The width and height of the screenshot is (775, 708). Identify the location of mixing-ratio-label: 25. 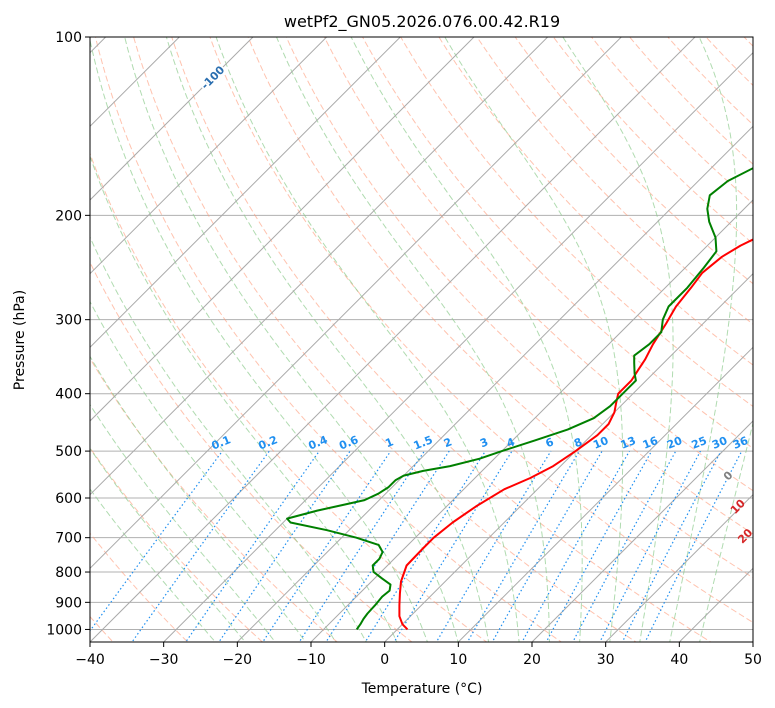
(699, 443).